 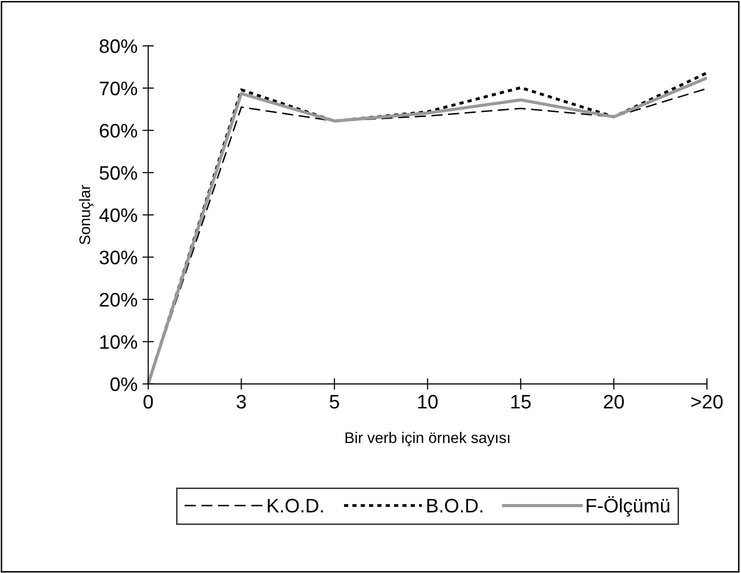 I want to click on legend-label: K.O.D., so click(x=295, y=505).